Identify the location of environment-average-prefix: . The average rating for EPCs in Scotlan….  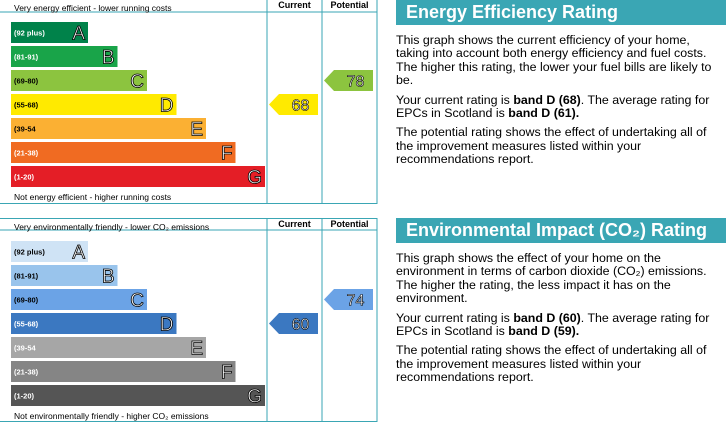
(553, 324).